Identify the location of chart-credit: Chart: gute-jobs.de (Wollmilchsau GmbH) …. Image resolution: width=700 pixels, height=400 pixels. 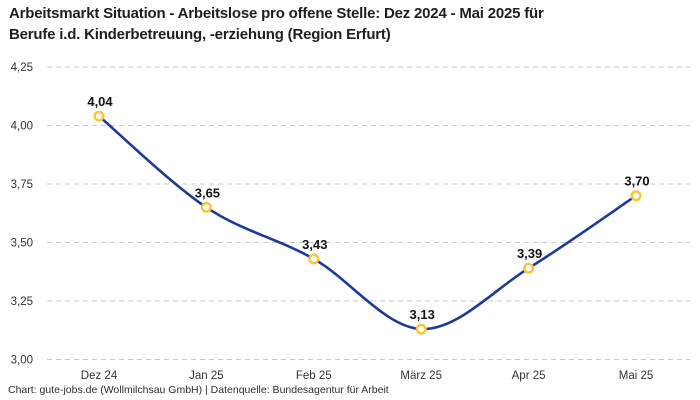
(198, 390).